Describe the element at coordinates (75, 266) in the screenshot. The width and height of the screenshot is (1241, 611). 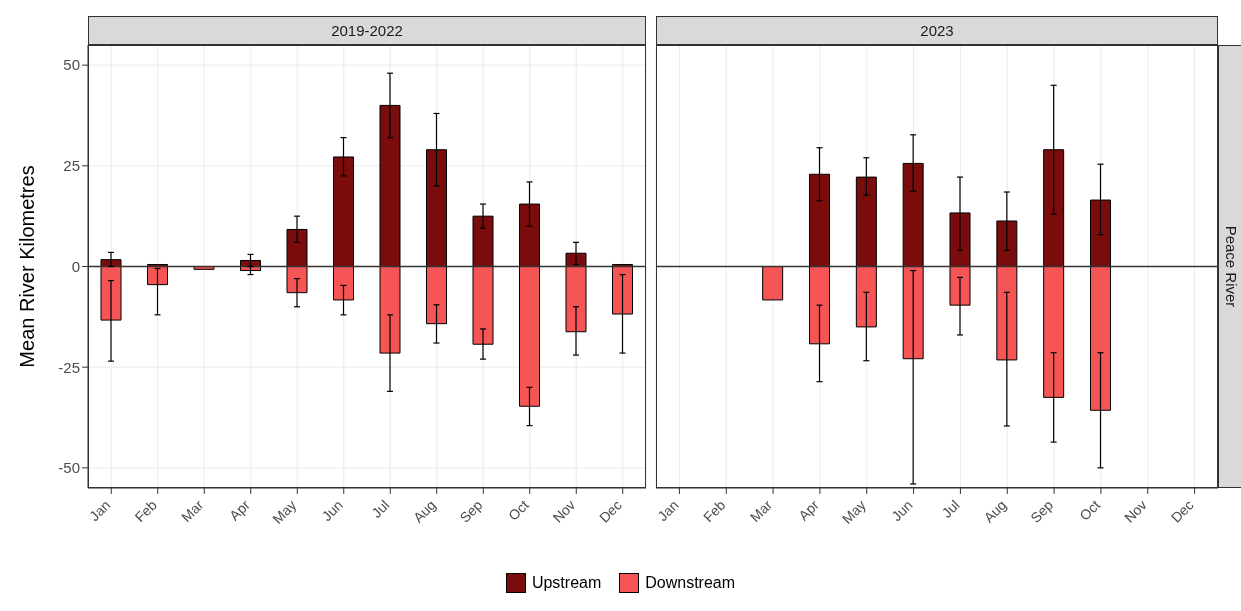
I see `y-tick-label: 0` at that location.